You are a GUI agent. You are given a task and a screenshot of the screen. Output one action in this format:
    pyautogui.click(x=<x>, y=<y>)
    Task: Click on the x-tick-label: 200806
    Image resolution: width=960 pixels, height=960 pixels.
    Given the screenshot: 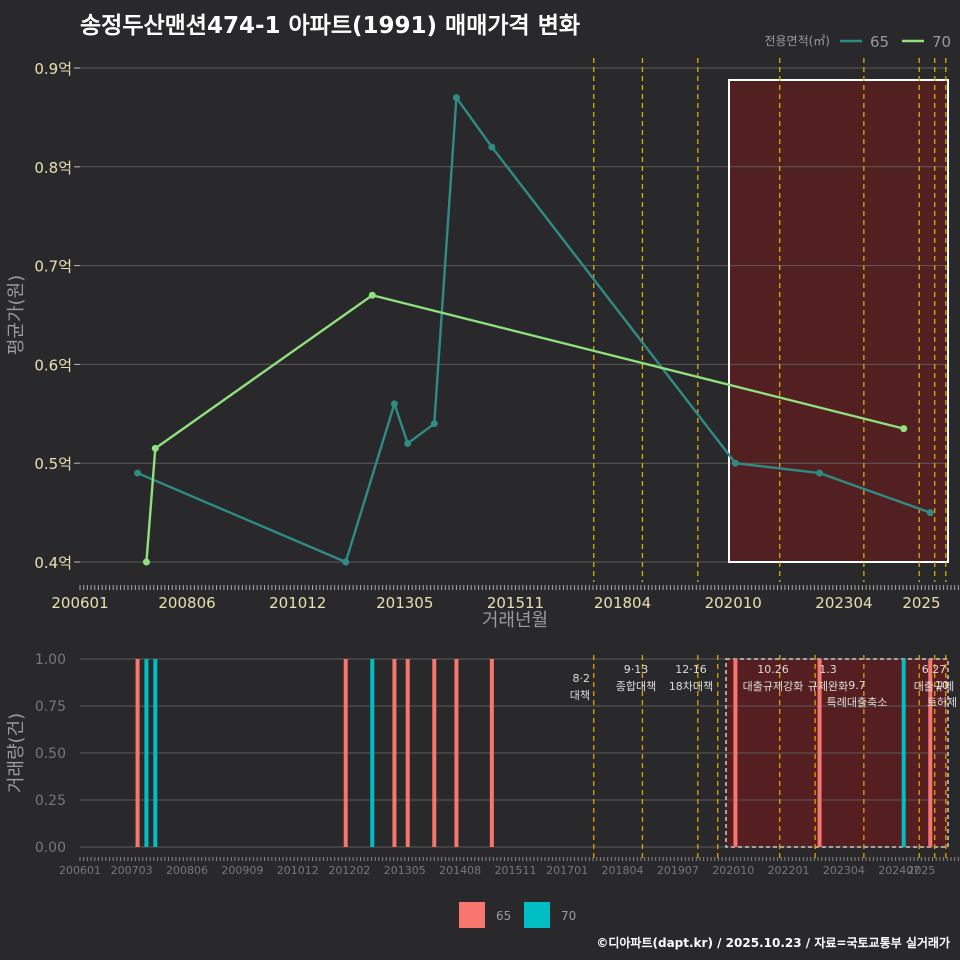 What is the action you would take?
    pyautogui.click(x=186, y=603)
    